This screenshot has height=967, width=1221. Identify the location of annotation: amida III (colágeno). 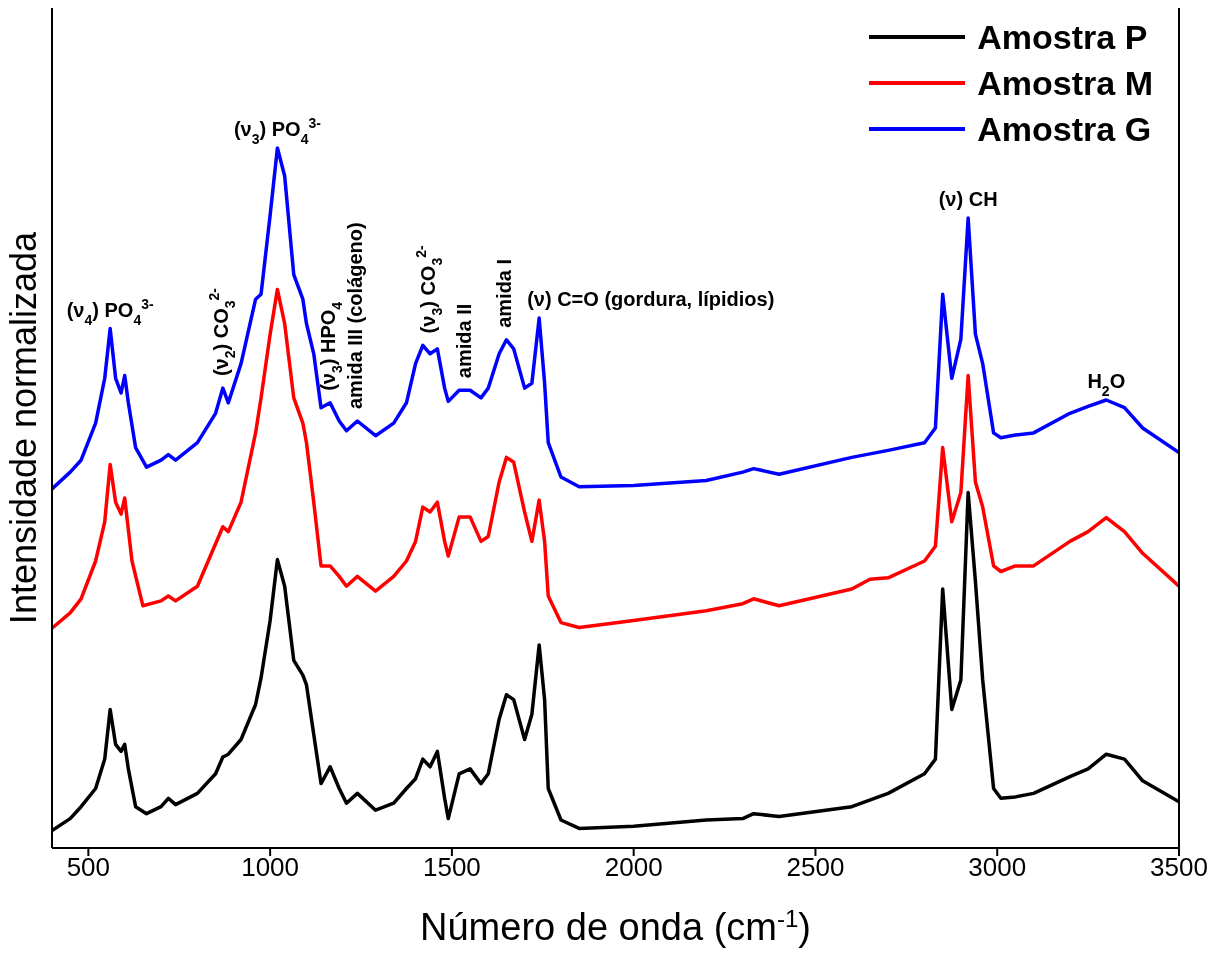
(355, 315).